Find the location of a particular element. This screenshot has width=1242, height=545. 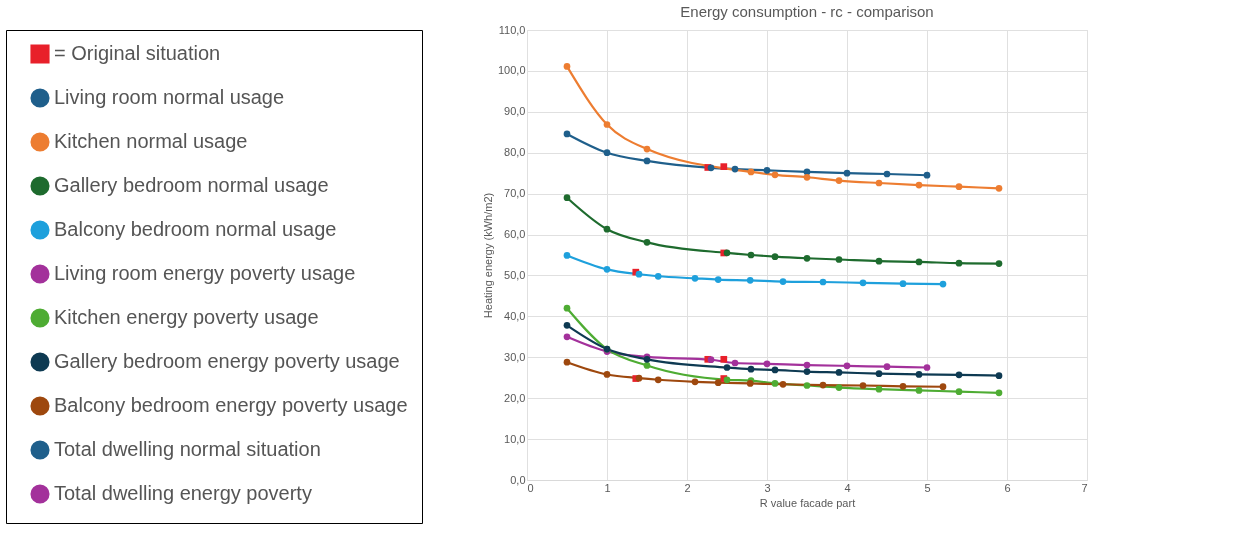

y-tick-label: 80,0 is located at coordinates (515, 152).